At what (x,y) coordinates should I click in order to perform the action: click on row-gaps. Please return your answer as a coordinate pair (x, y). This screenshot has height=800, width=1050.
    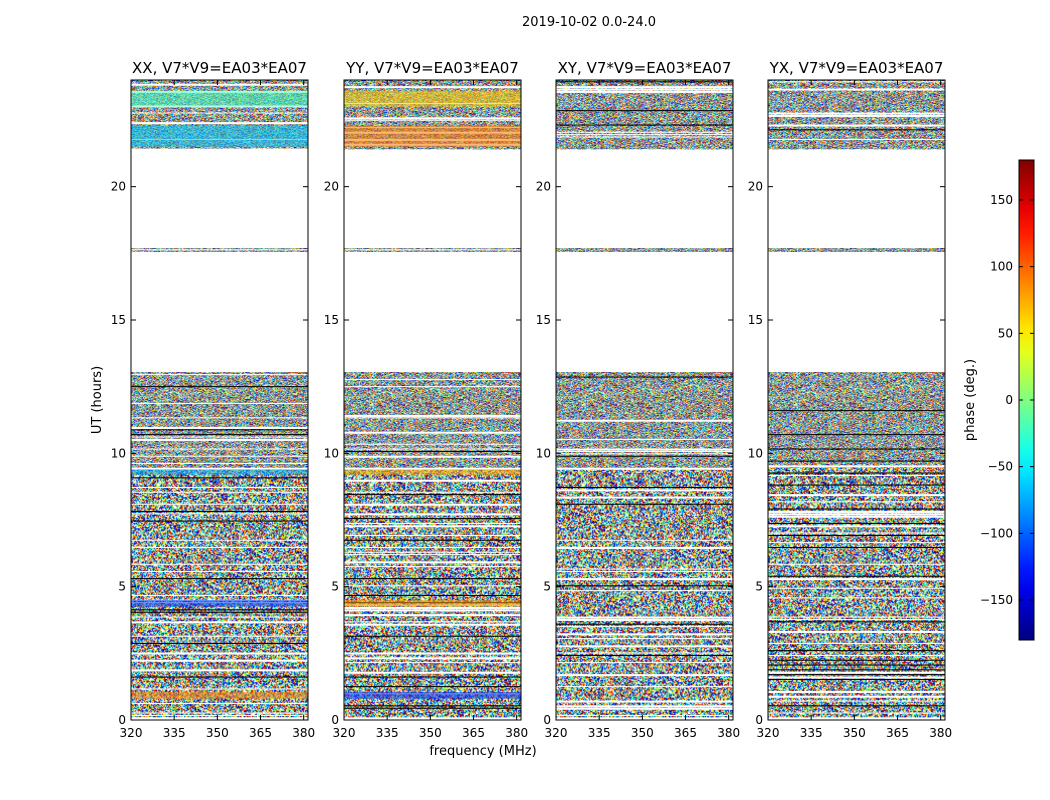
    Looking at the image, I should click on (219, 401).